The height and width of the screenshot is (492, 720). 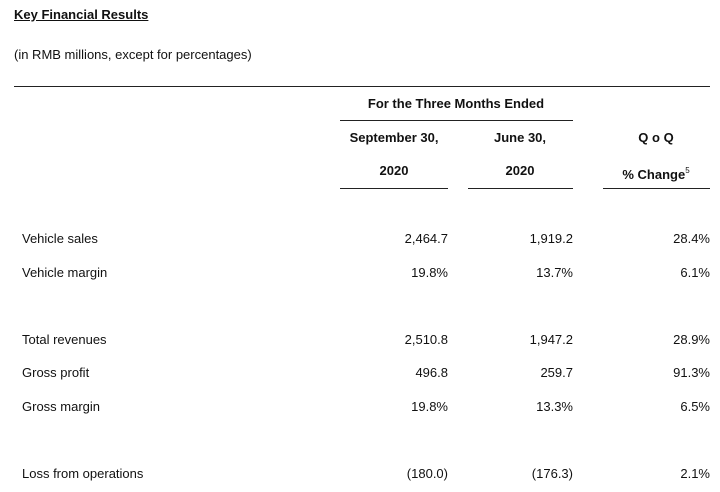 I want to click on row-label: Vehicle margin, so click(x=65, y=272).